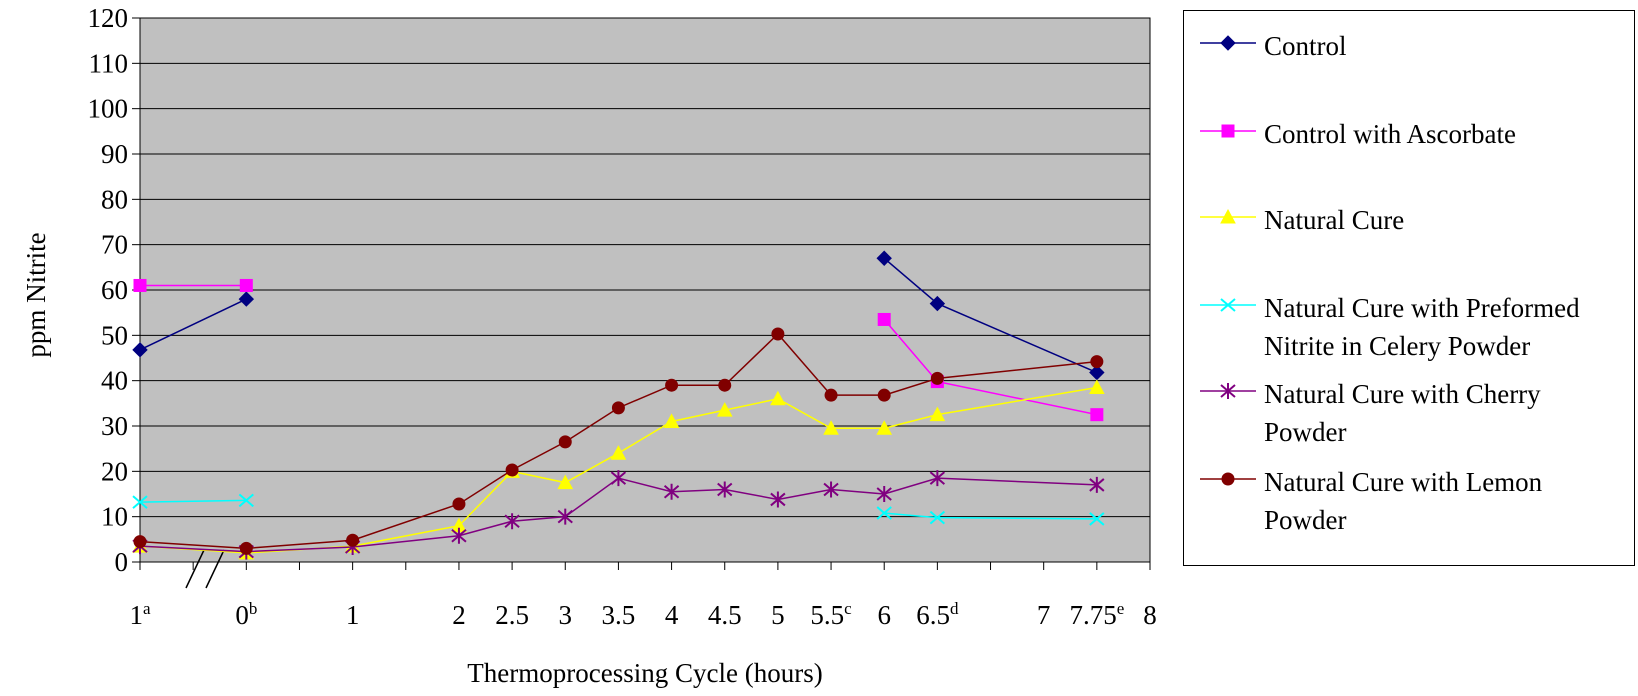  What do you see at coordinates (619, 615) in the screenshot?
I see `x-tick-label: 3.5` at bounding box center [619, 615].